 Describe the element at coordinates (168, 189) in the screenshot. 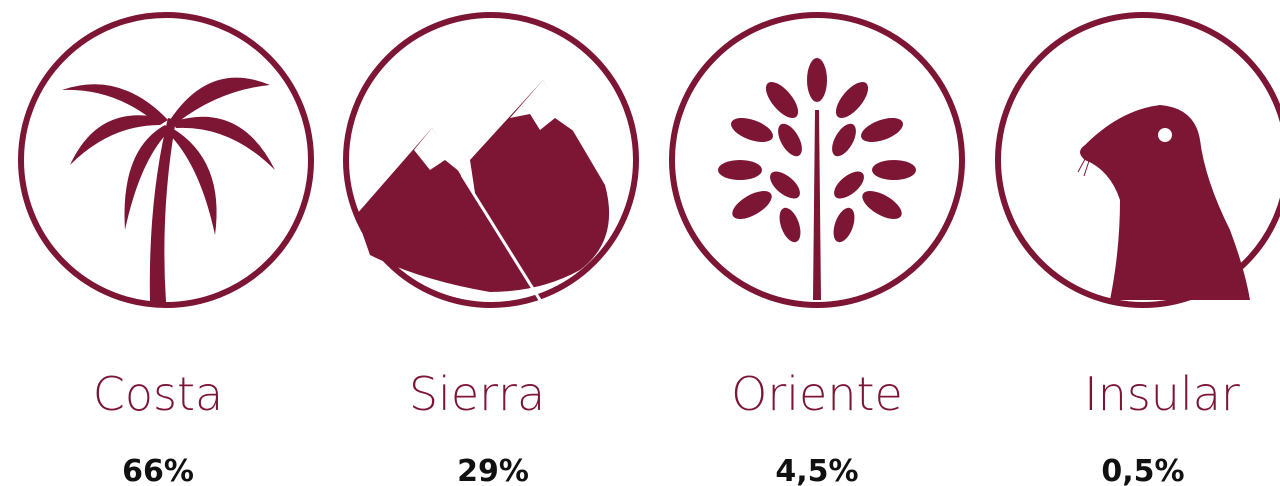

I see `palm-icon` at that location.